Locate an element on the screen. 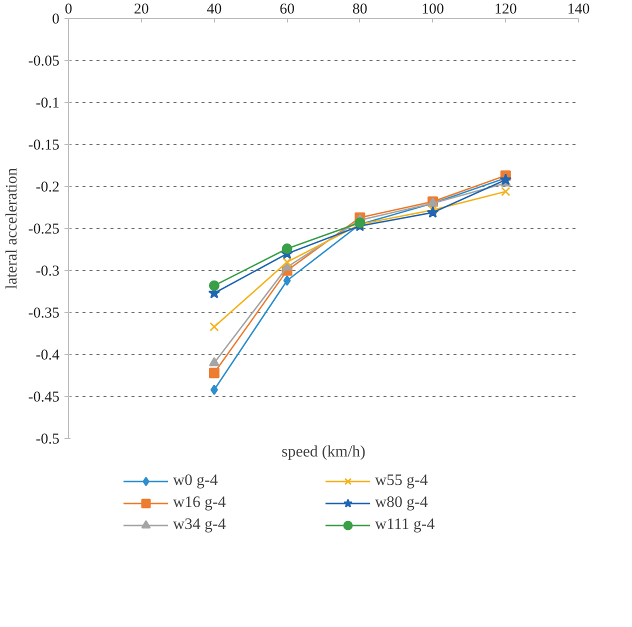 The image size is (632, 627). x-tick-label: 60 is located at coordinates (287, 10).